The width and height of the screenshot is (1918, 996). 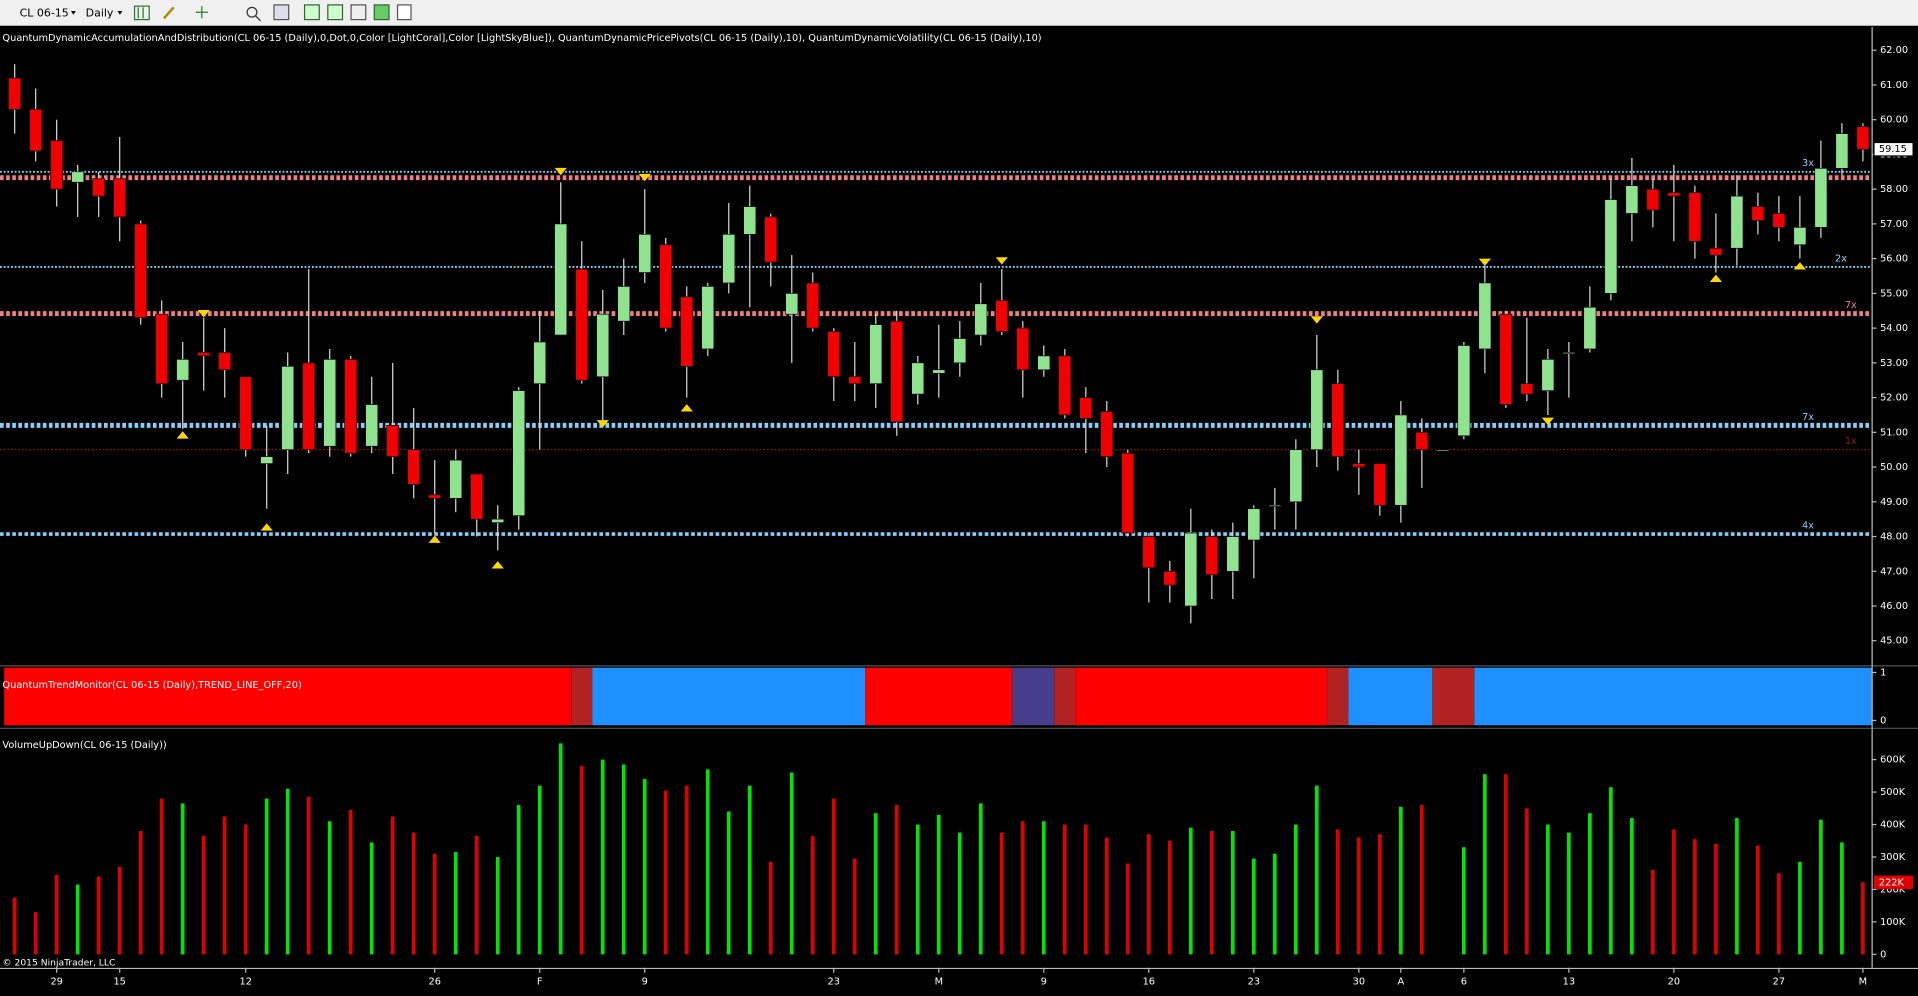 What do you see at coordinates (201, 12) in the screenshot?
I see `crosshair-button` at bounding box center [201, 12].